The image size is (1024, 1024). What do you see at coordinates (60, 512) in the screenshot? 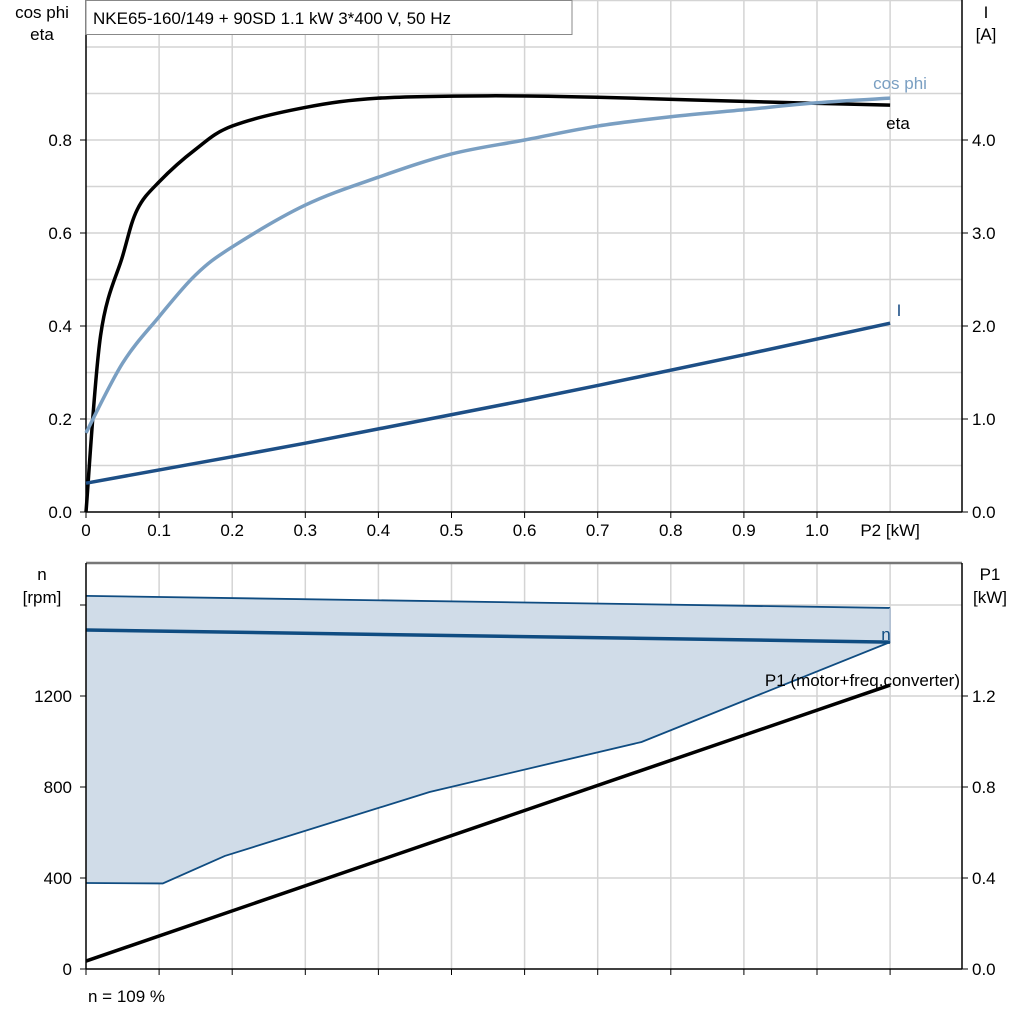
I see `y-tick-label-left: 0.0` at bounding box center [60, 512].